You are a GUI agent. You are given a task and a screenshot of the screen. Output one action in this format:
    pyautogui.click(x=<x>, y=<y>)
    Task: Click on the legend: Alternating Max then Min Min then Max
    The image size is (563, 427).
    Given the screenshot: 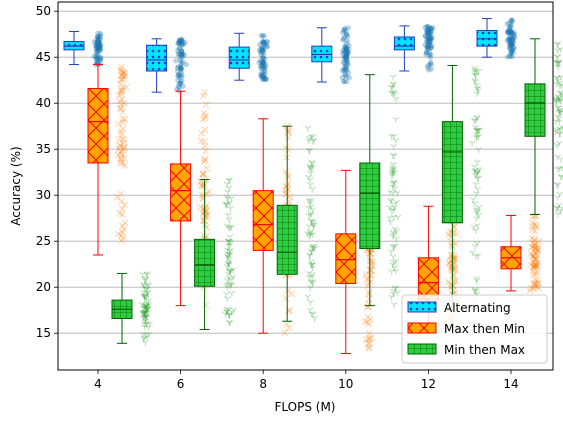 What is the action you would take?
    pyautogui.click(x=474, y=329)
    